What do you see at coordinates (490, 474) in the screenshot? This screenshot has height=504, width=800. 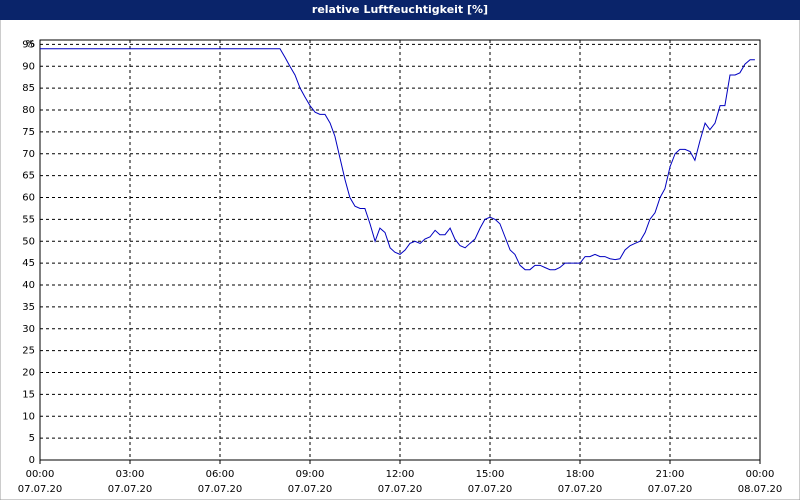 I see `x-tick-label: 15:00` at bounding box center [490, 474].